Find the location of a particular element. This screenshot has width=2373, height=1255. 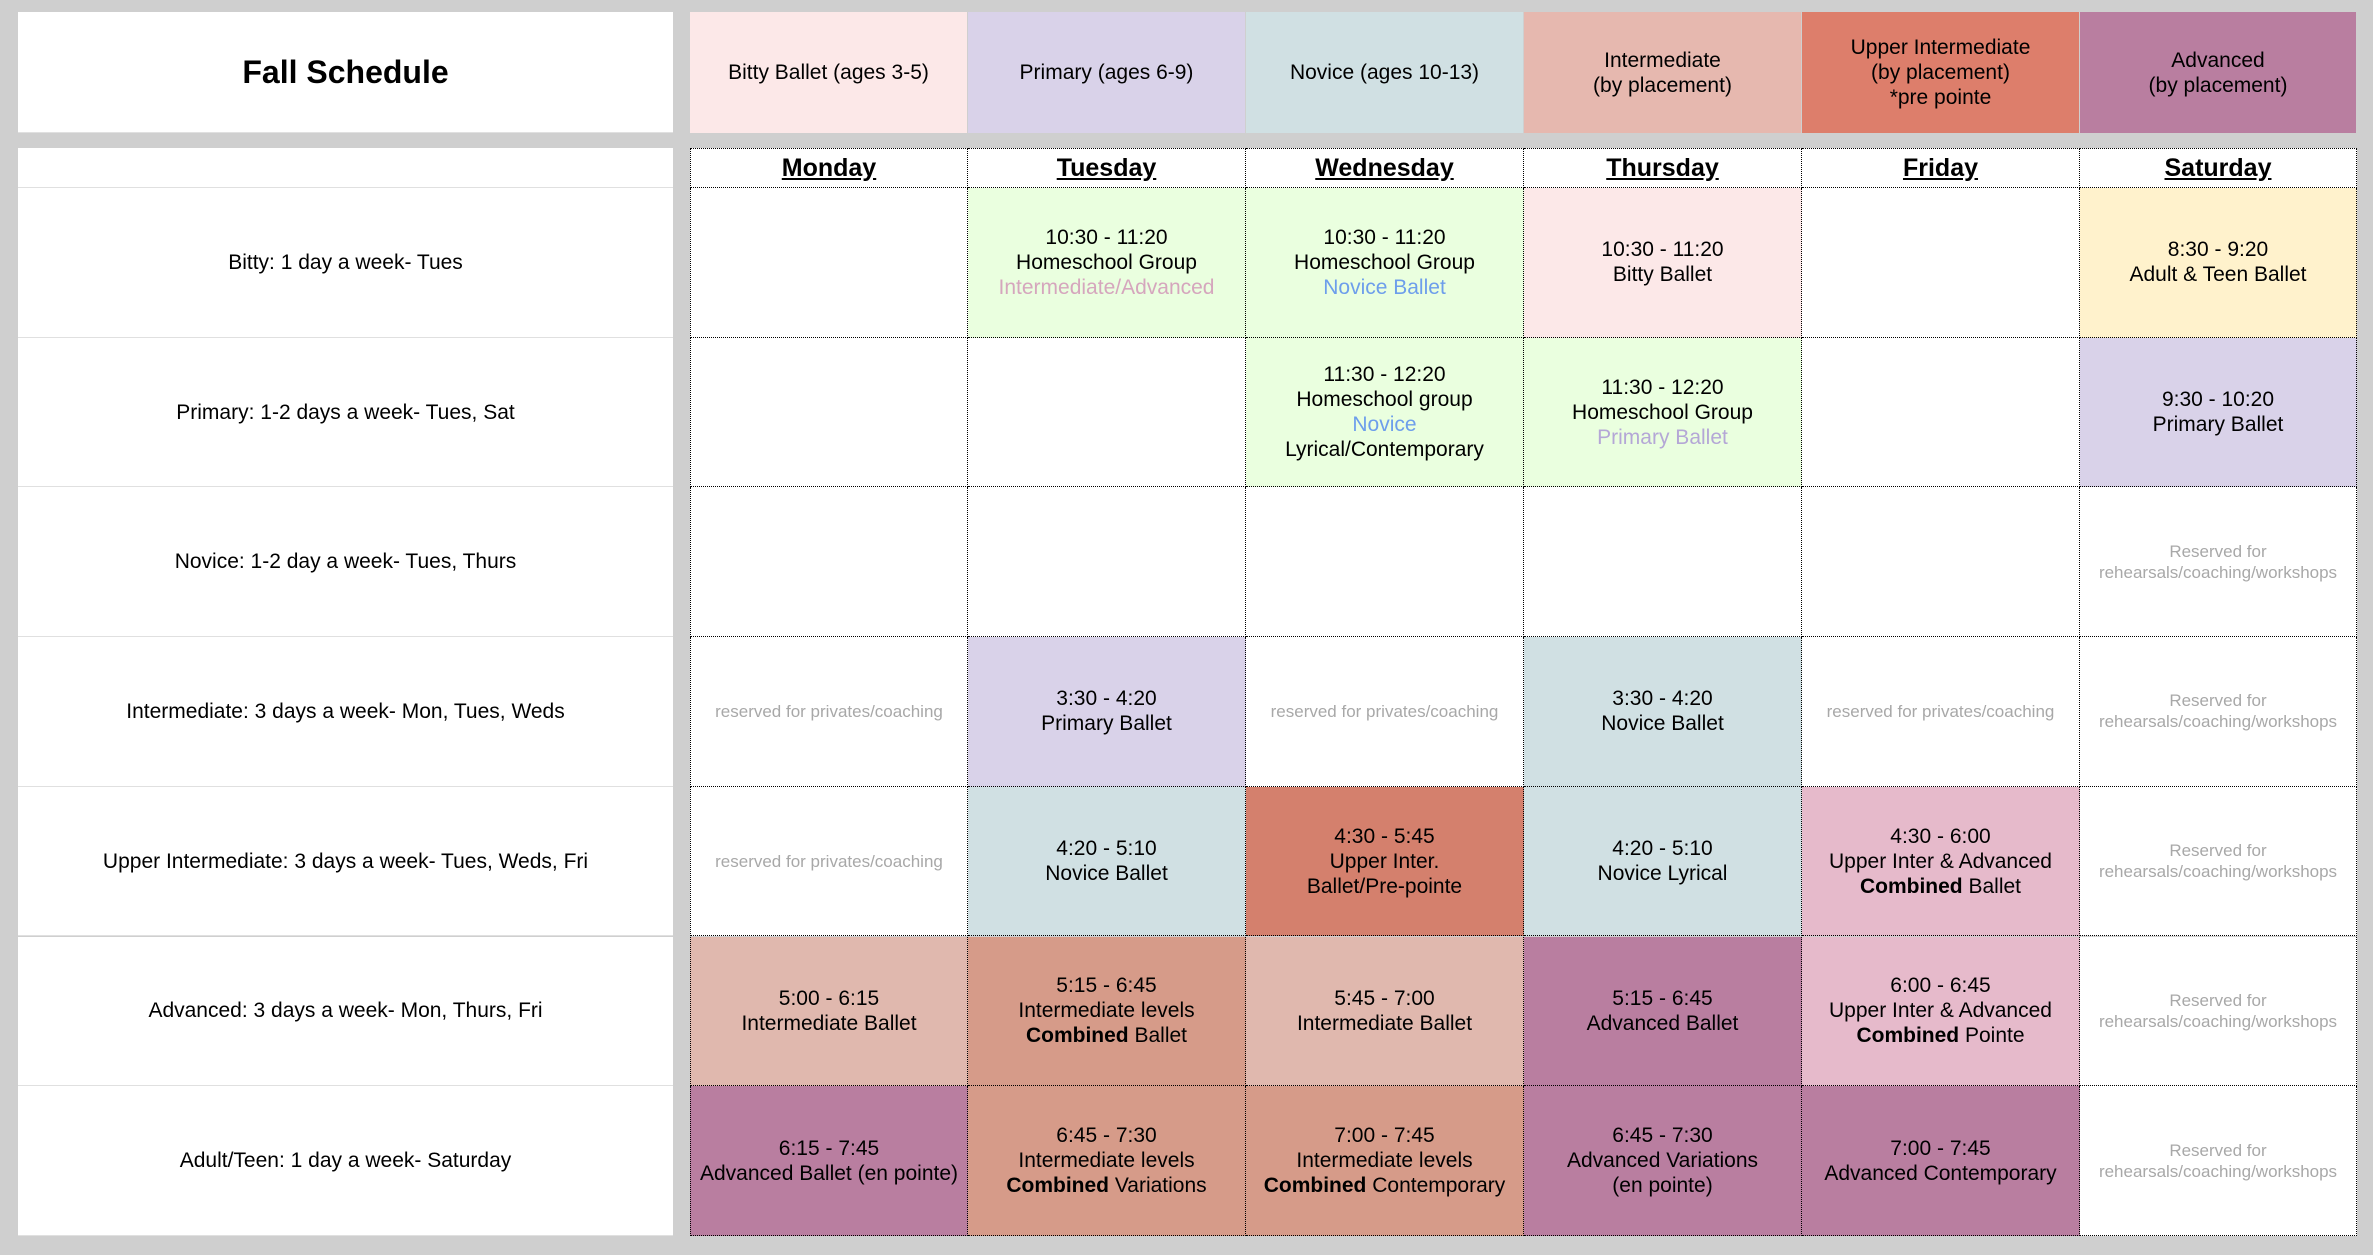

class-text: (en pointe) is located at coordinates (1662, 1186).